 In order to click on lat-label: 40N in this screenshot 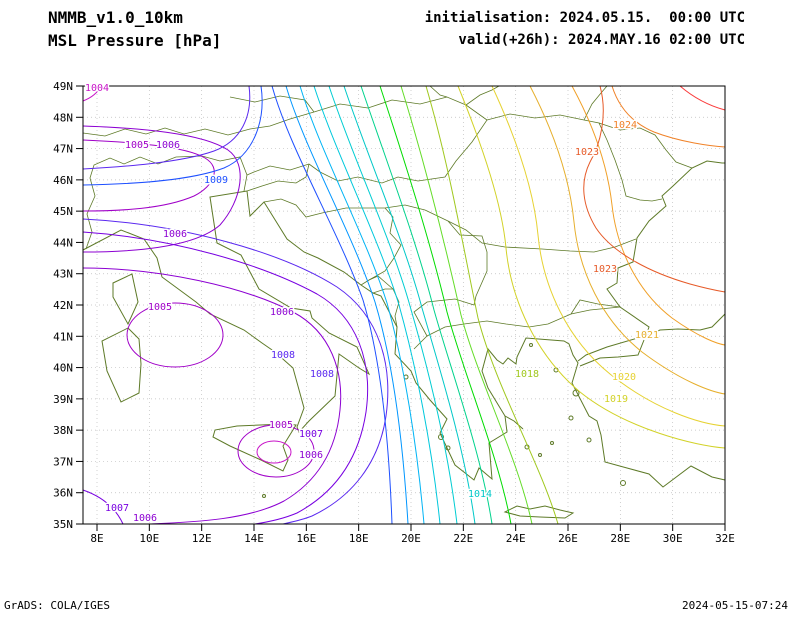, I will do `click(63, 368)`.